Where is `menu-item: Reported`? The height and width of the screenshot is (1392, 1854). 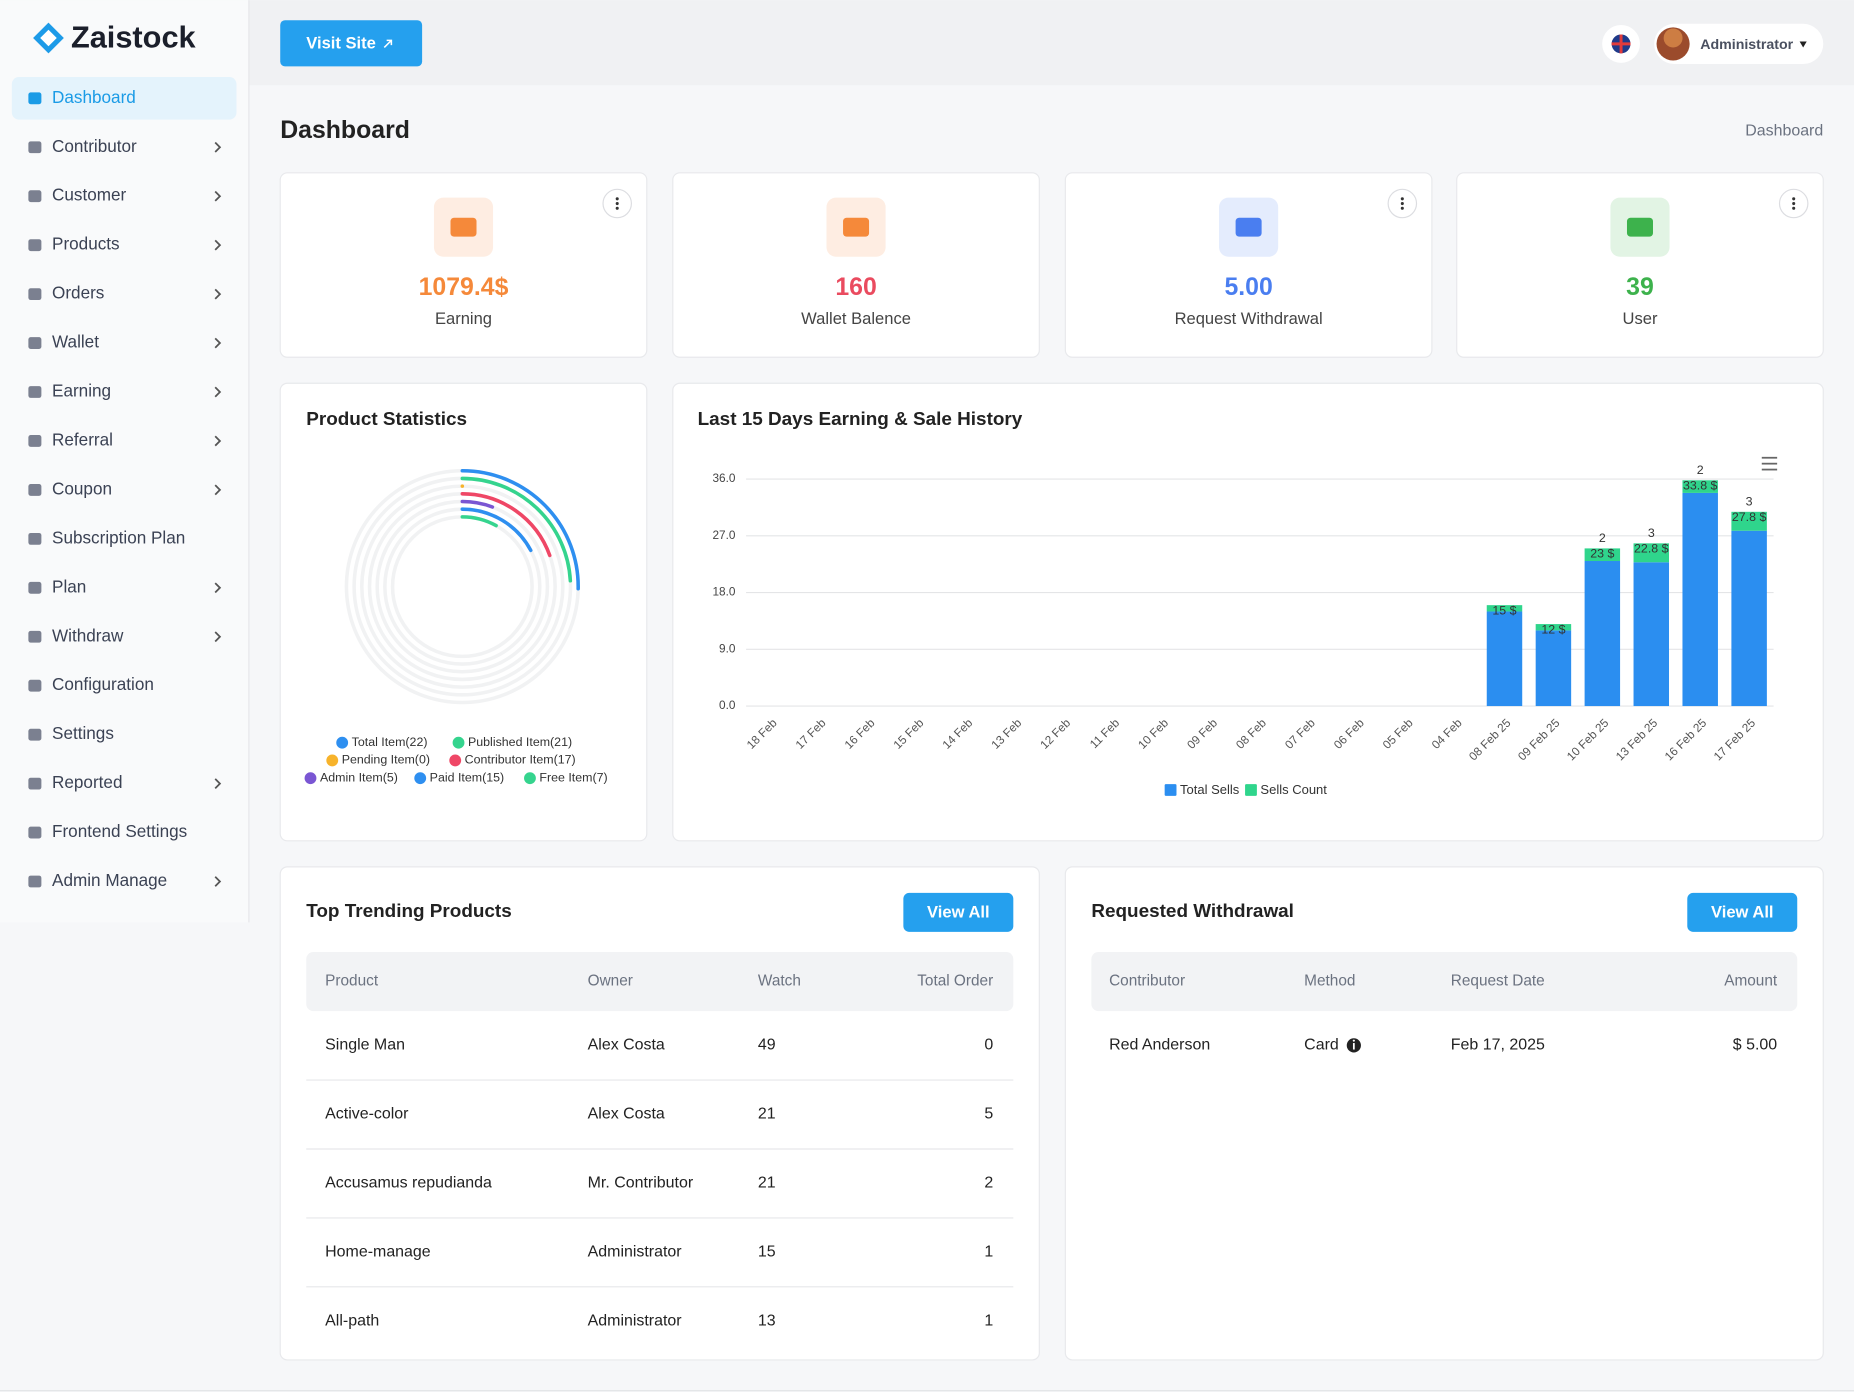
menu-item: Reported is located at coordinates (87, 782).